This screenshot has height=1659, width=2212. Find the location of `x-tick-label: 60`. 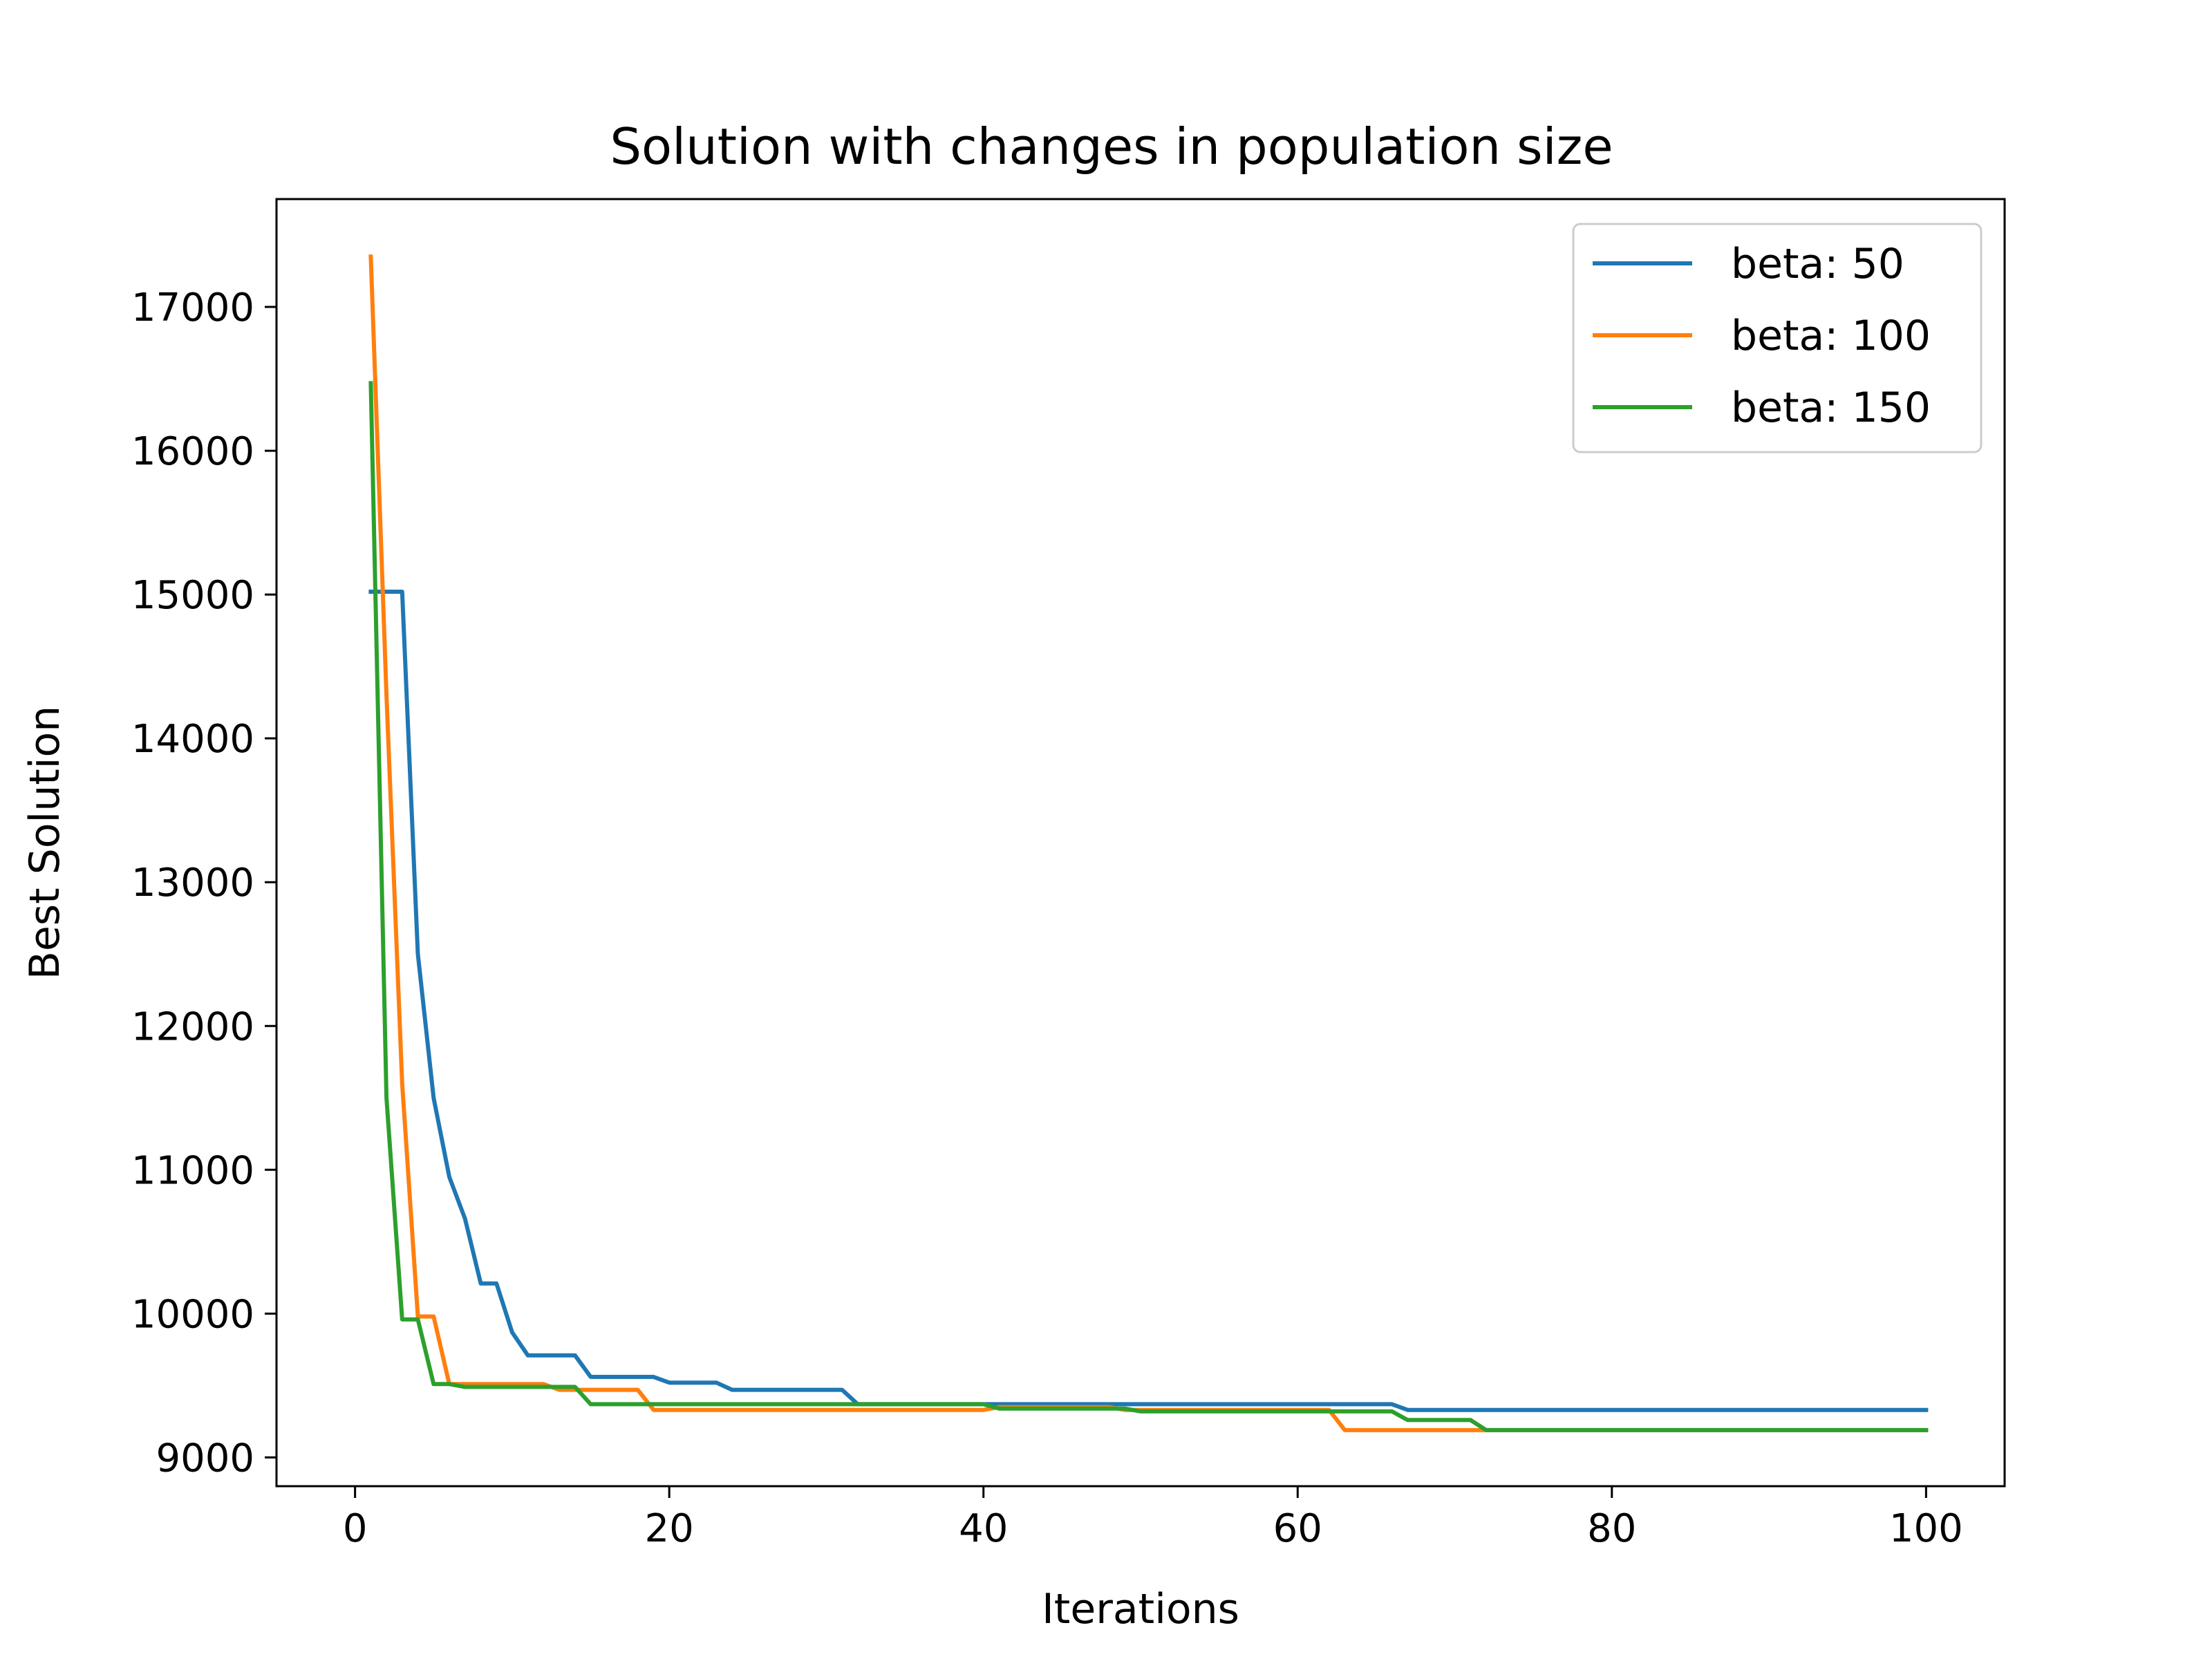

x-tick-label: 60 is located at coordinates (1297, 1529).